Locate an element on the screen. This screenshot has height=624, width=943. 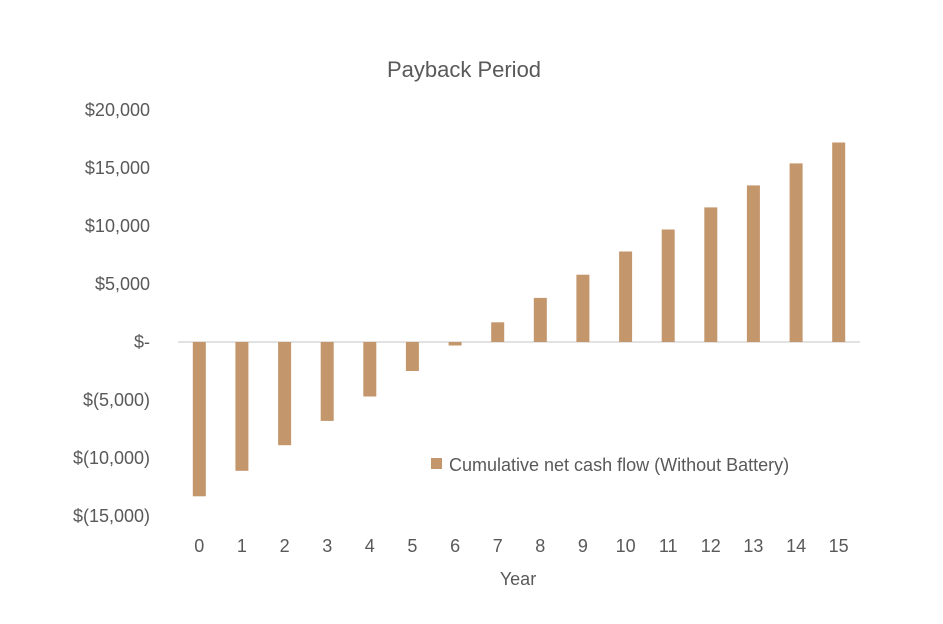
x-tick-label: 13 is located at coordinates (753, 546).